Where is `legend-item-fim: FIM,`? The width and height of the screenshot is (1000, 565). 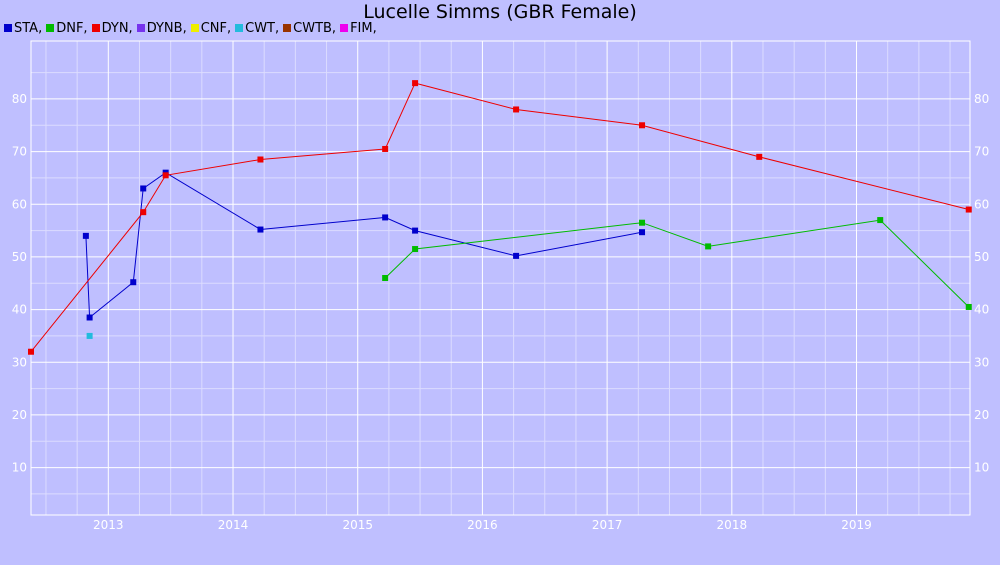 legend-item-fim: FIM, is located at coordinates (360, 28).